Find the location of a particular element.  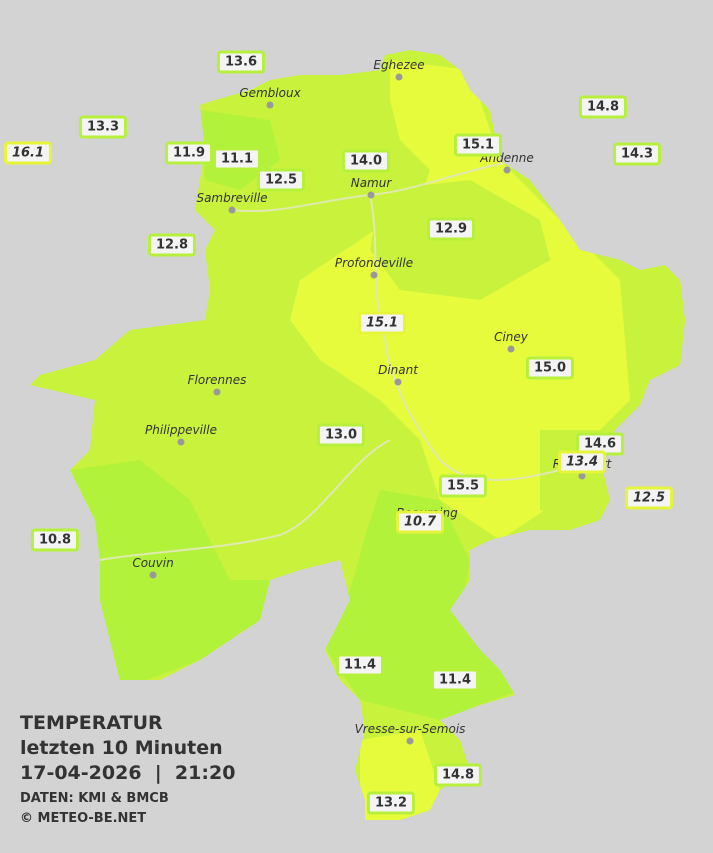

town-label: Gembloux is located at coordinates (270, 93).